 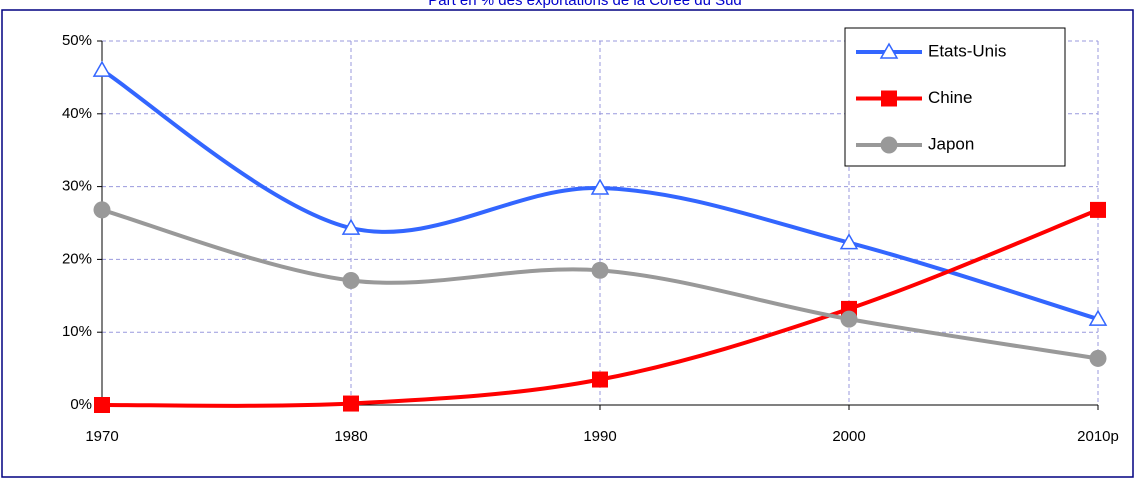 I want to click on y-tick-label: 40%, so click(x=77, y=113).